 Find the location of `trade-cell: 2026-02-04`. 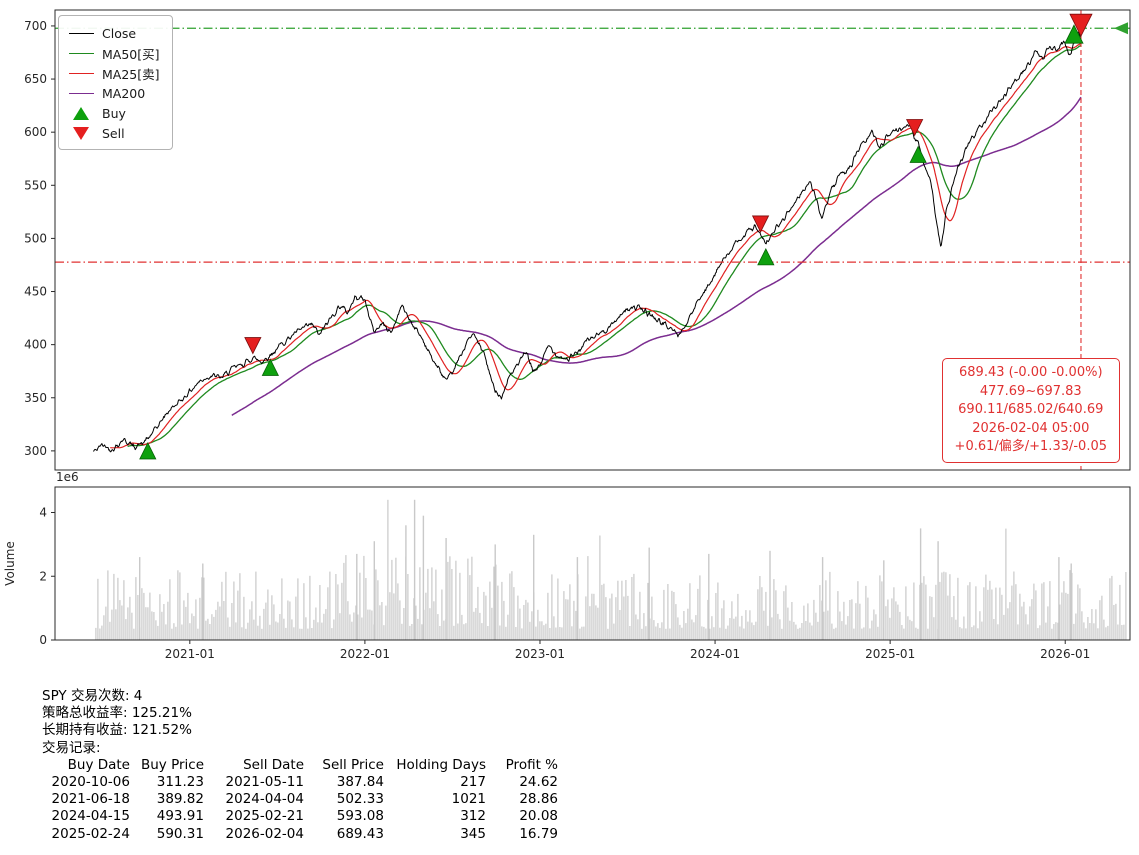

trade-cell: 2026-02-04 is located at coordinates (264, 833).